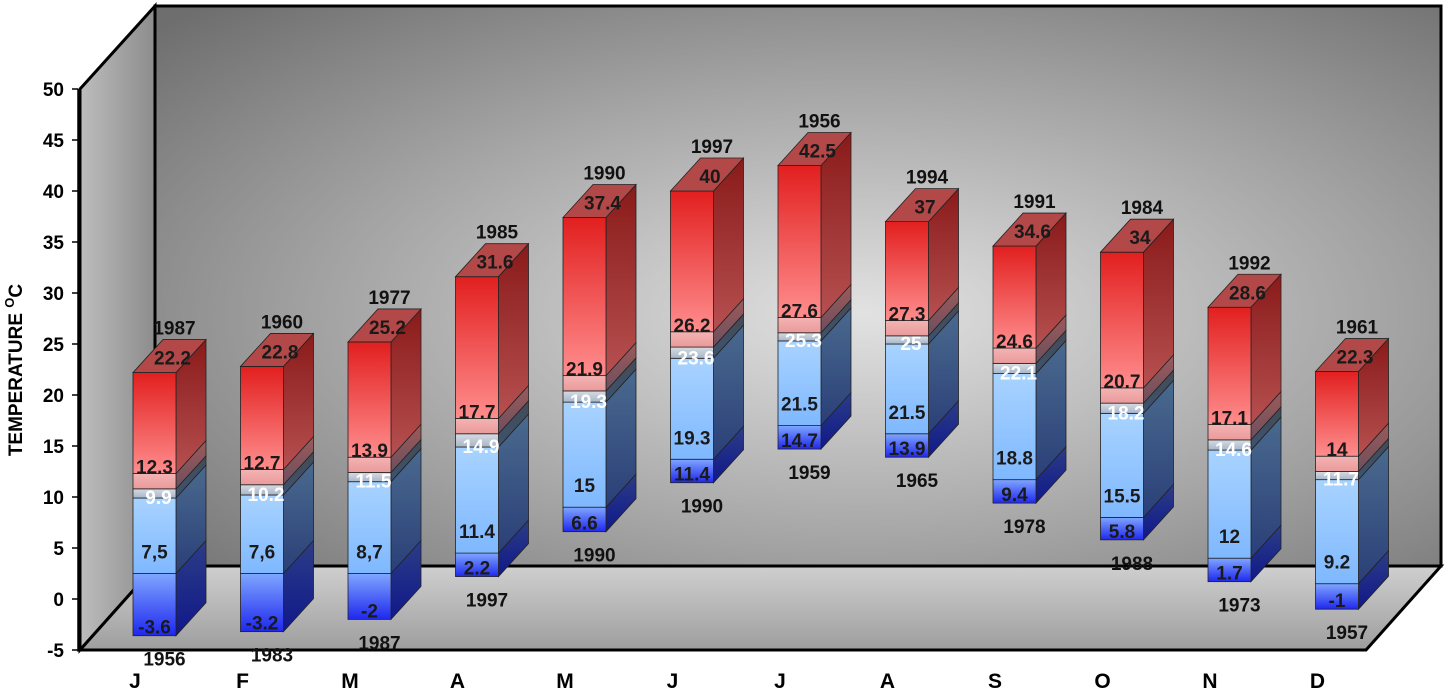 The image size is (1446, 690). Describe the element at coordinates (58, 600) in the screenshot. I see `y-tick-label-1: 0` at that location.